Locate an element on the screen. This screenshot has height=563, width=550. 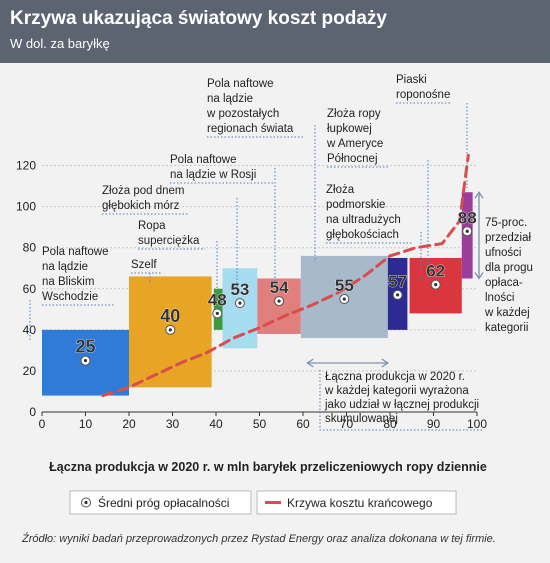
x-tick-label: 20 is located at coordinates (129, 424).